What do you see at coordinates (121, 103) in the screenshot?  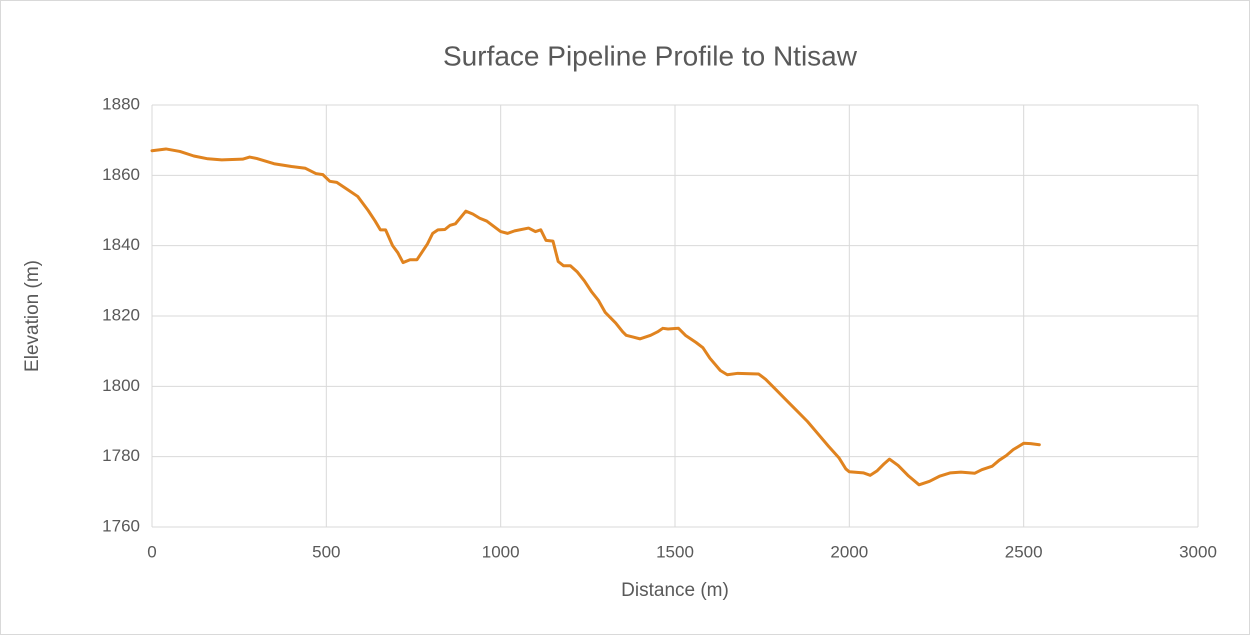 I see `y-tick-label: 1880` at bounding box center [121, 103].